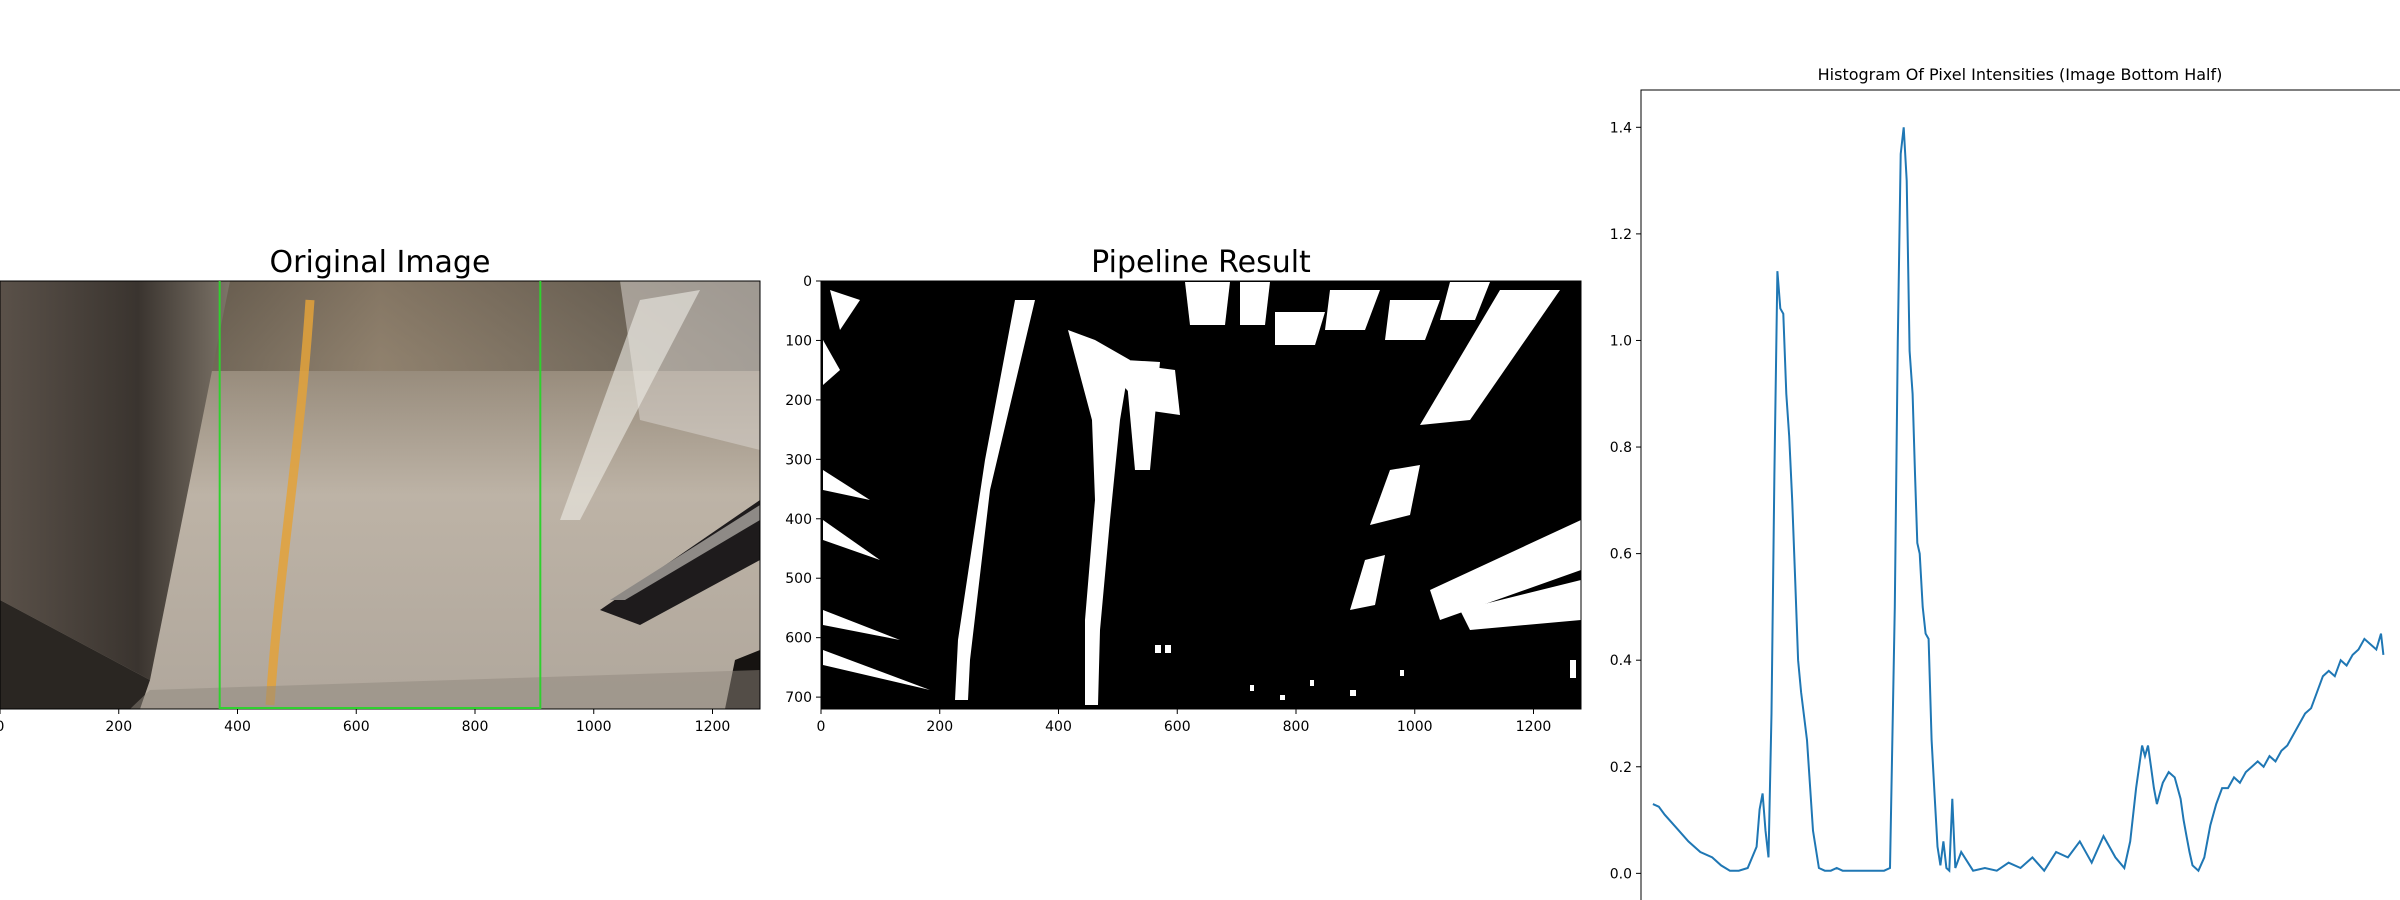 Image resolution: width=2400 pixels, height=900 pixels. What do you see at coordinates (380, 262) in the screenshot?
I see `original-image-title: Original Image` at bounding box center [380, 262].